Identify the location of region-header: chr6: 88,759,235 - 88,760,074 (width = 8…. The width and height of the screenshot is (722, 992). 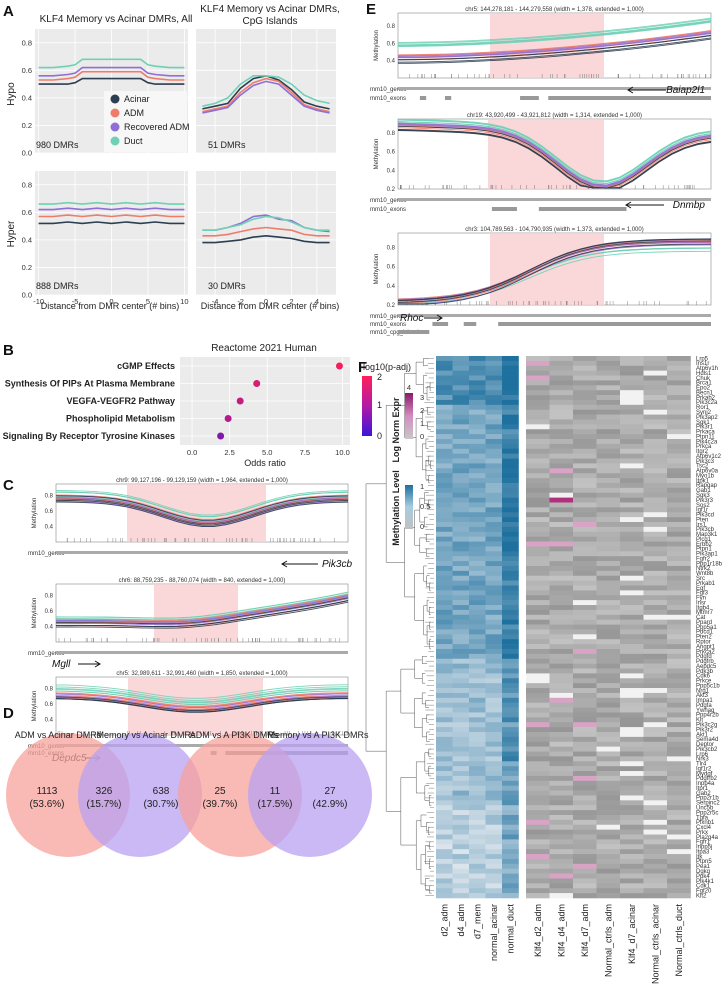
(202, 581).